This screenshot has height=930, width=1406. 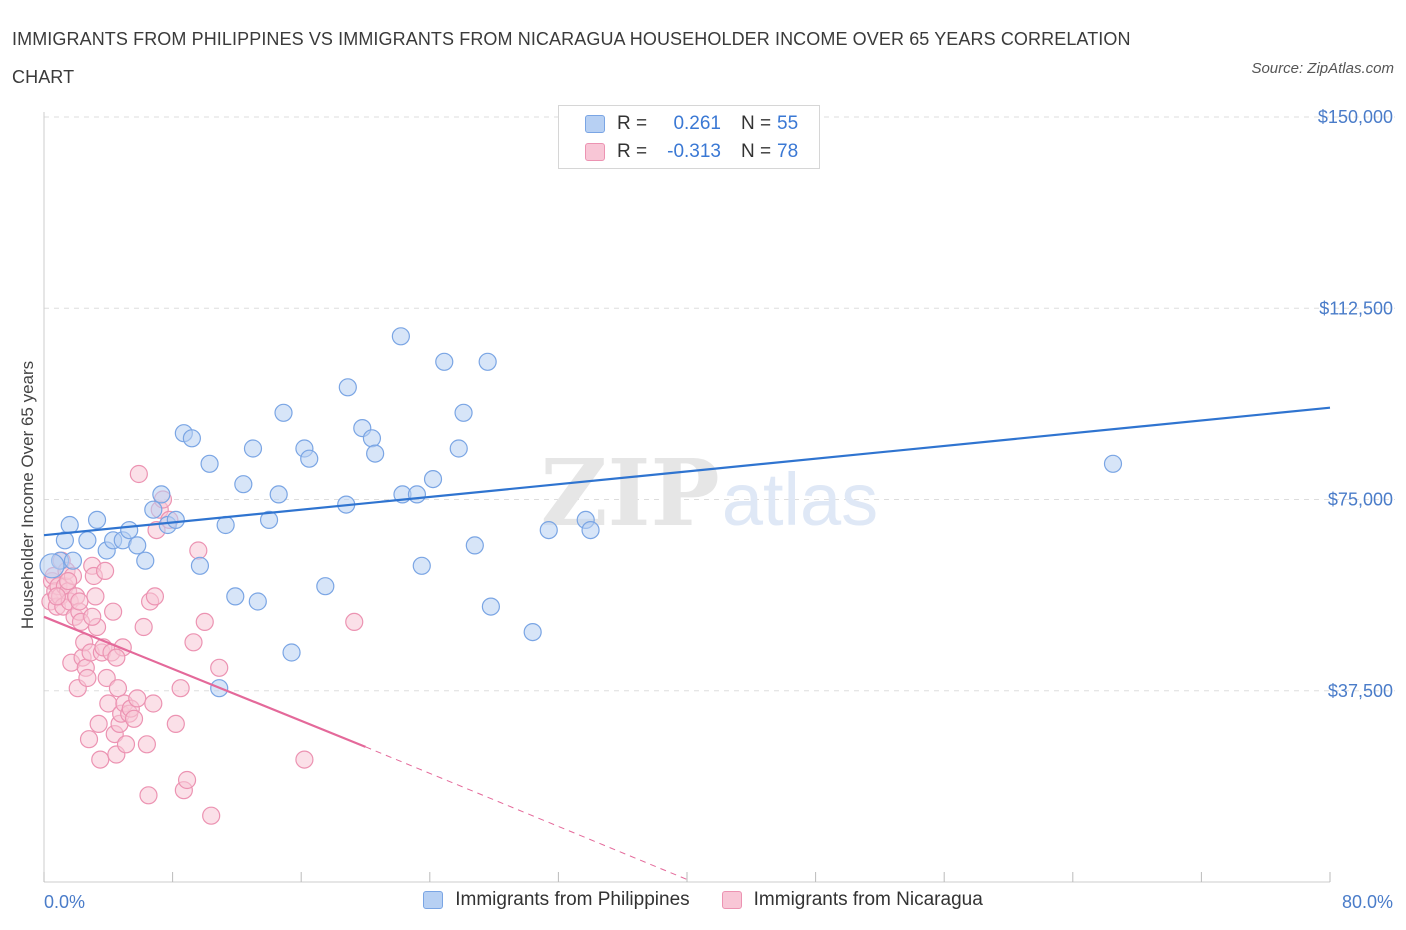 What do you see at coordinates (1355, 404) in the screenshot?
I see `y-tick-labels: $37,500 $75,000 $112,500 $150,000` at bounding box center [1355, 404].